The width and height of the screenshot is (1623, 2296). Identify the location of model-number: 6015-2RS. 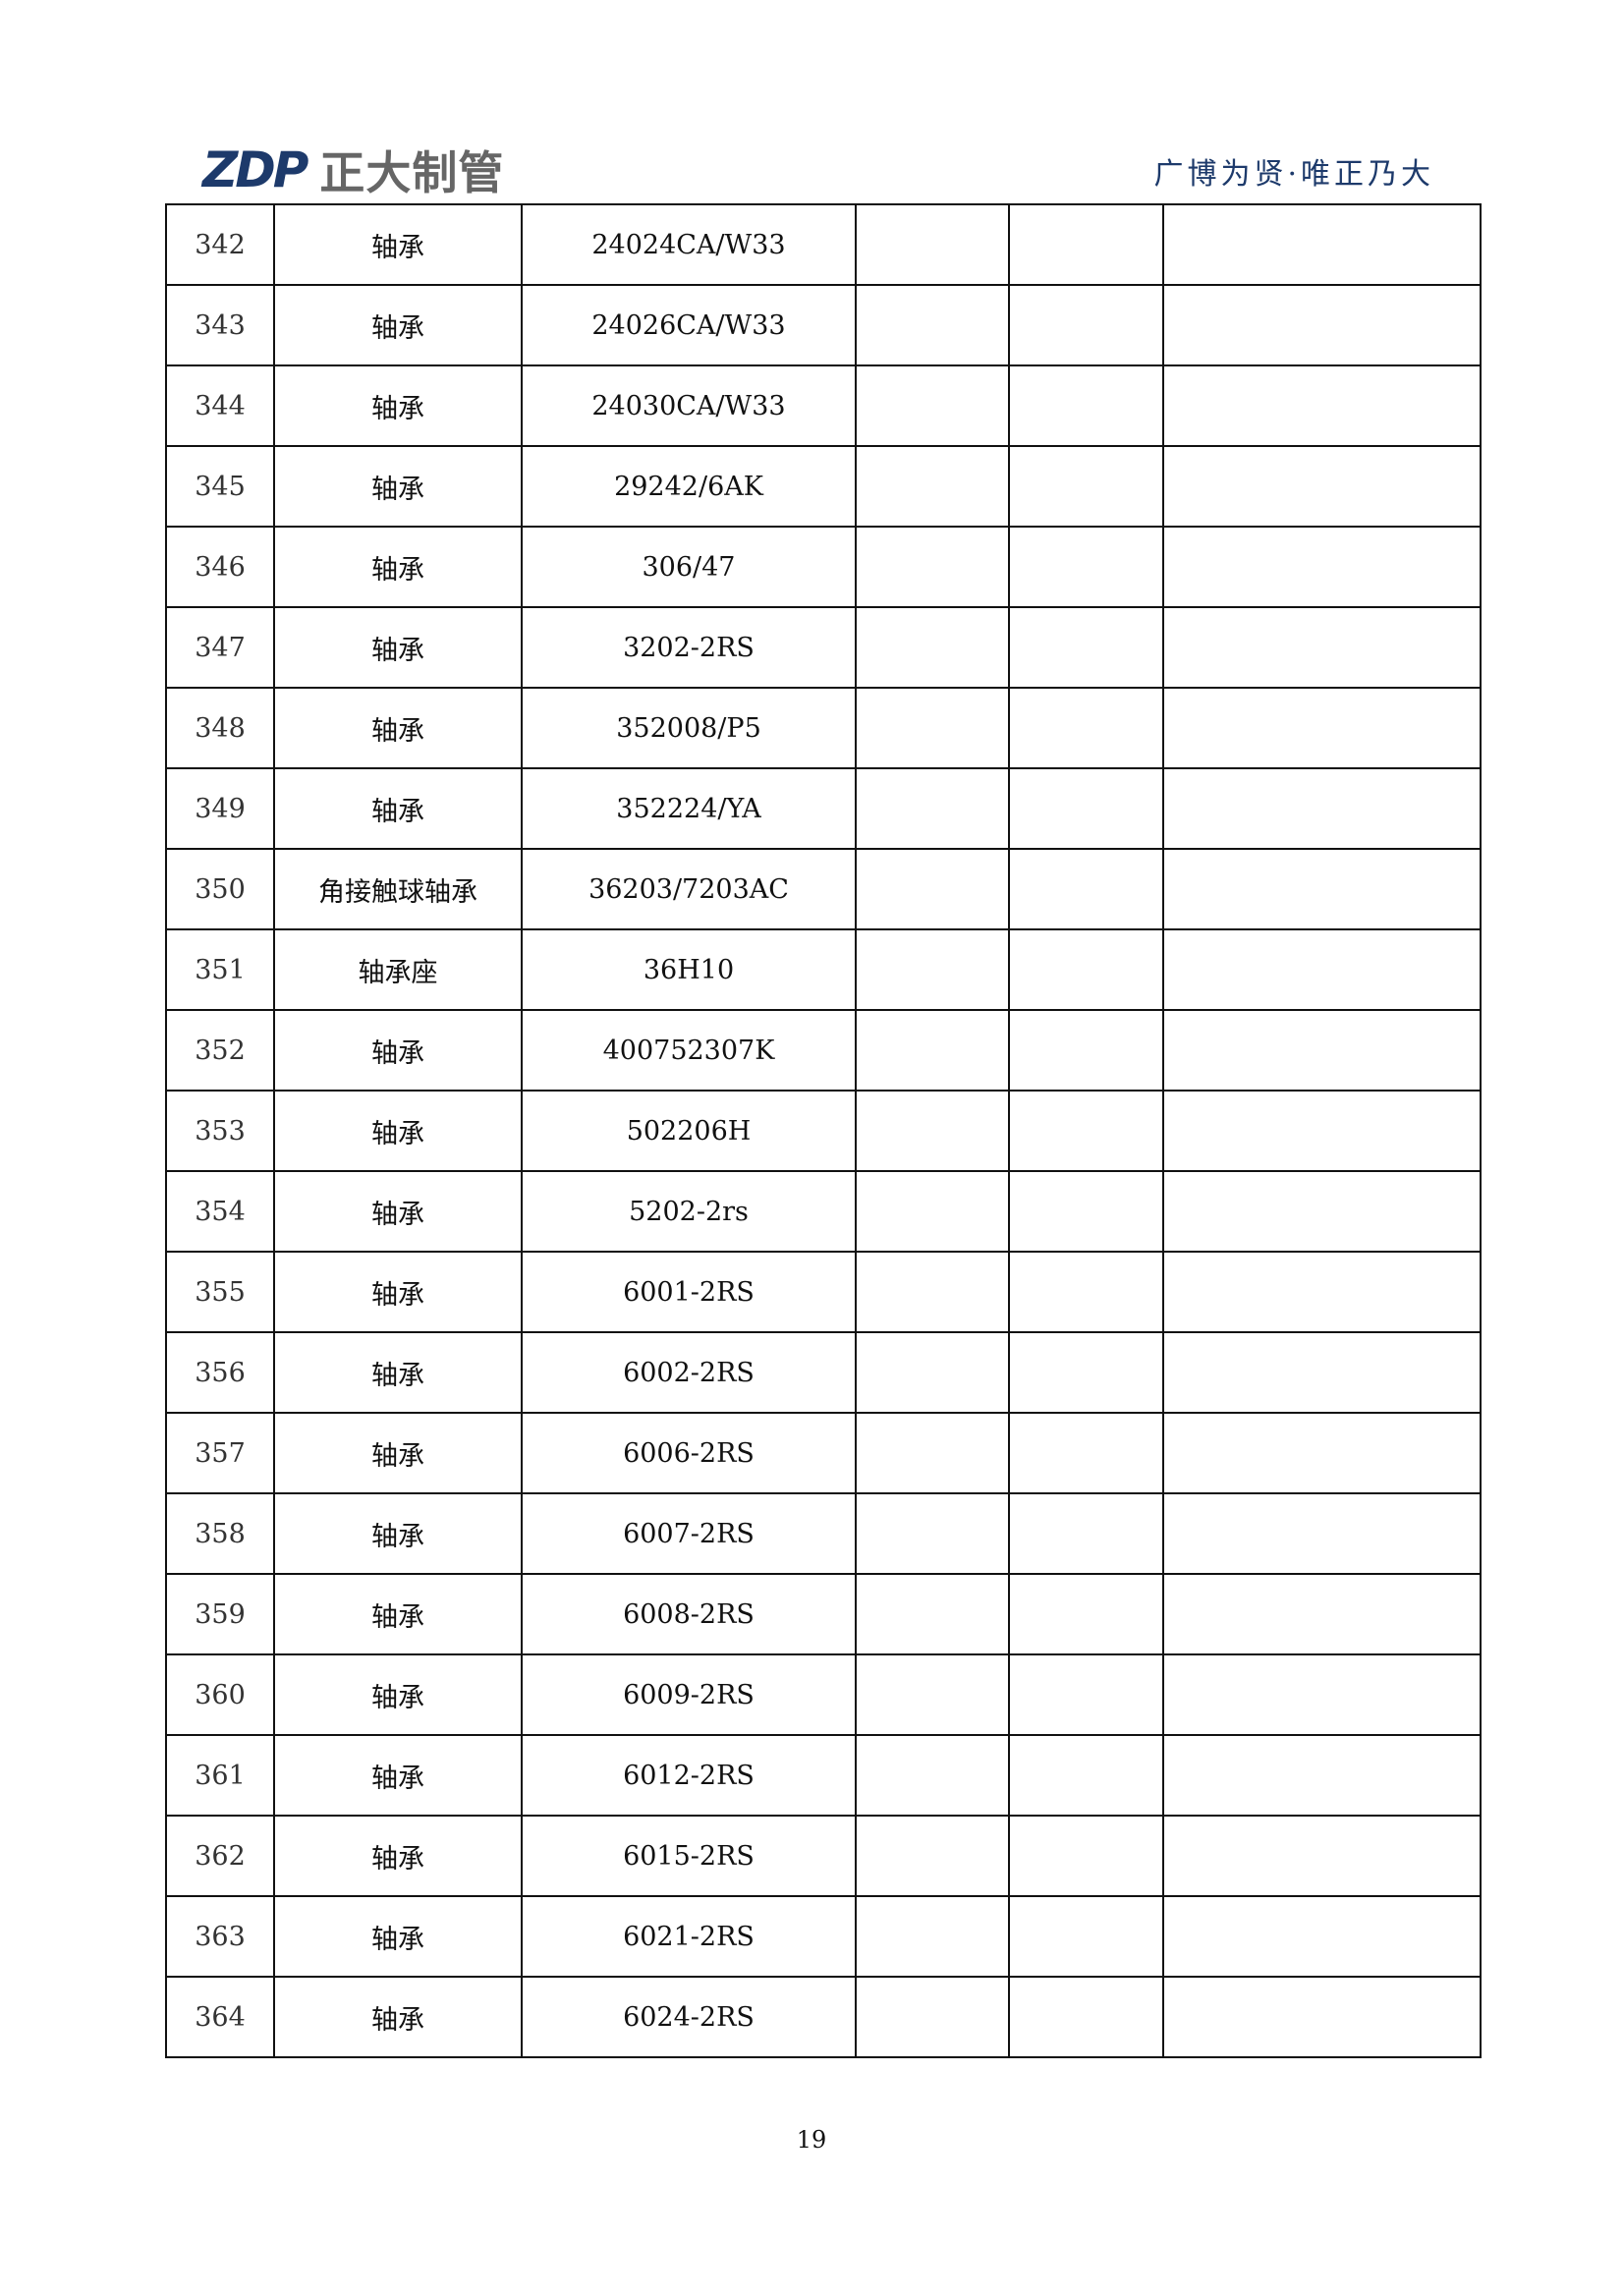
(689, 1856).